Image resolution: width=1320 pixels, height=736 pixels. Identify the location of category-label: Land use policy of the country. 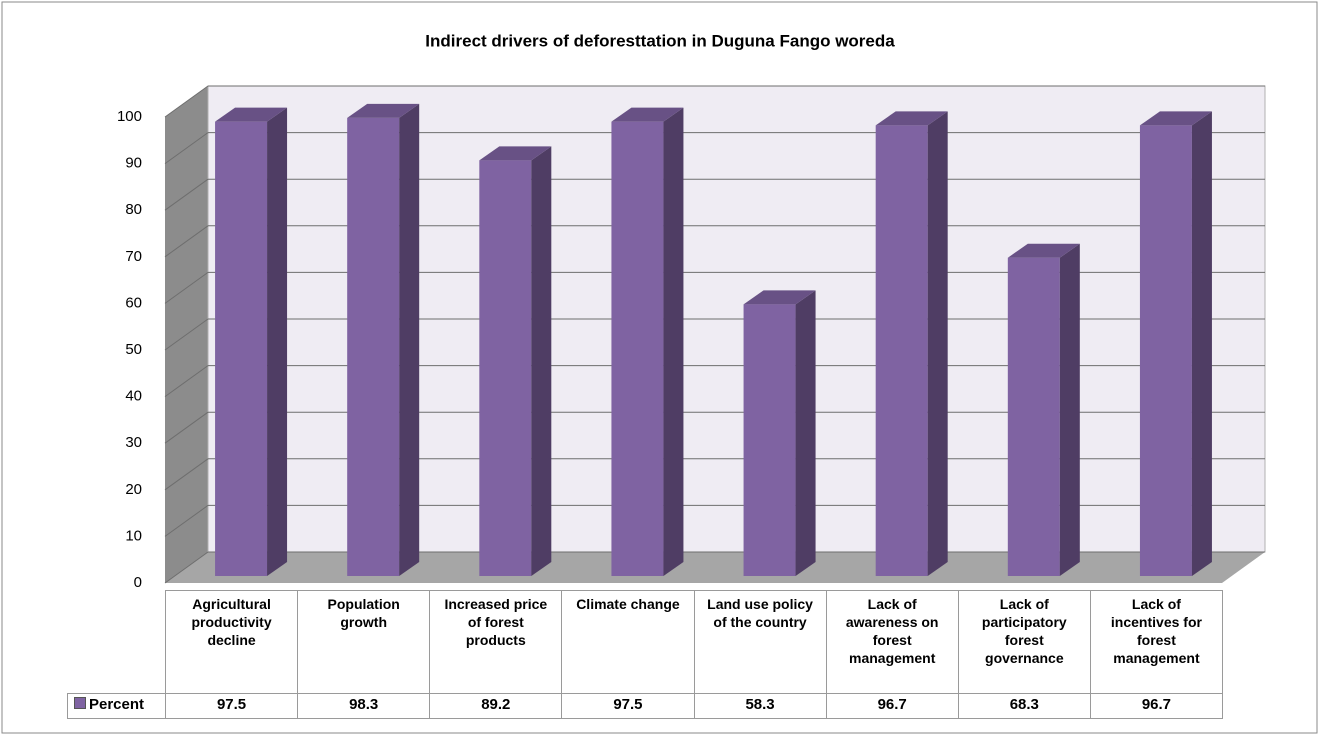
(760, 642).